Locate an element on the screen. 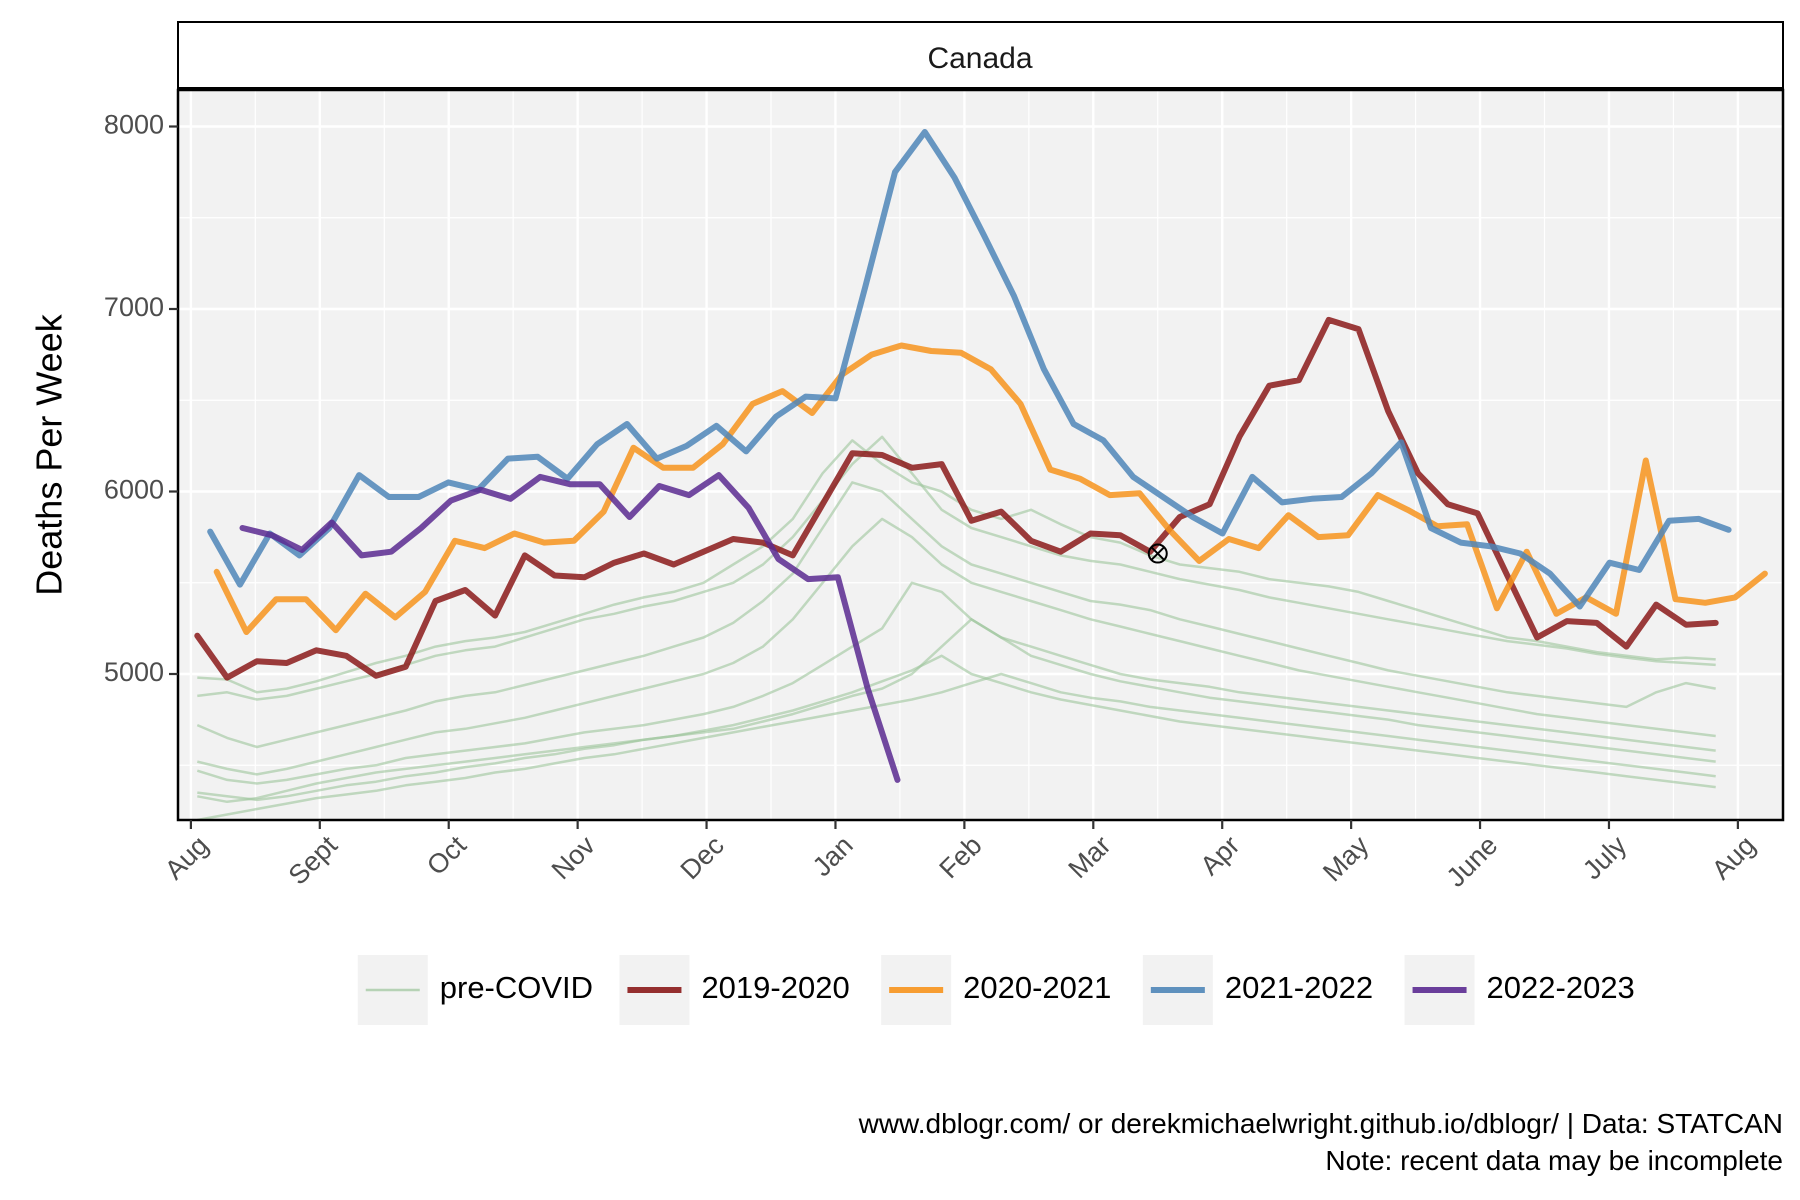  legend-label: 2022-2023 is located at coordinates (1561, 987).